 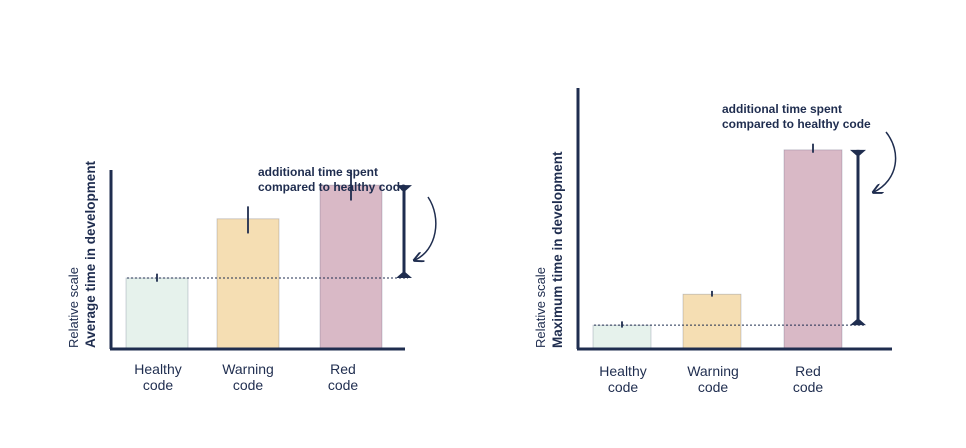 I want to click on bars-group, so click(x=729, y=246).